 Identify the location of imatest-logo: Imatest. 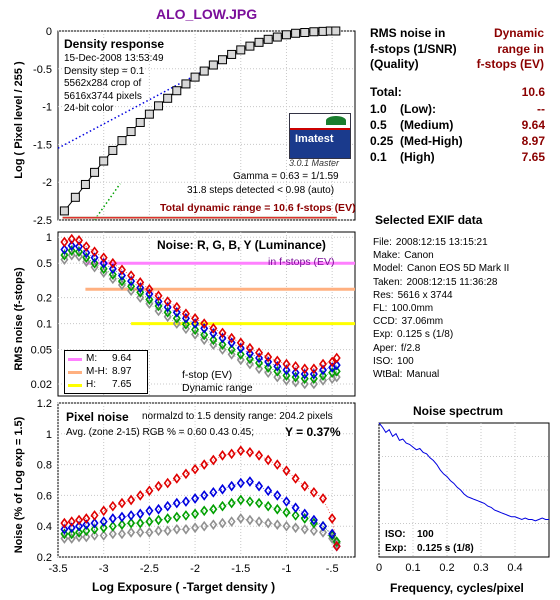
(320, 136).